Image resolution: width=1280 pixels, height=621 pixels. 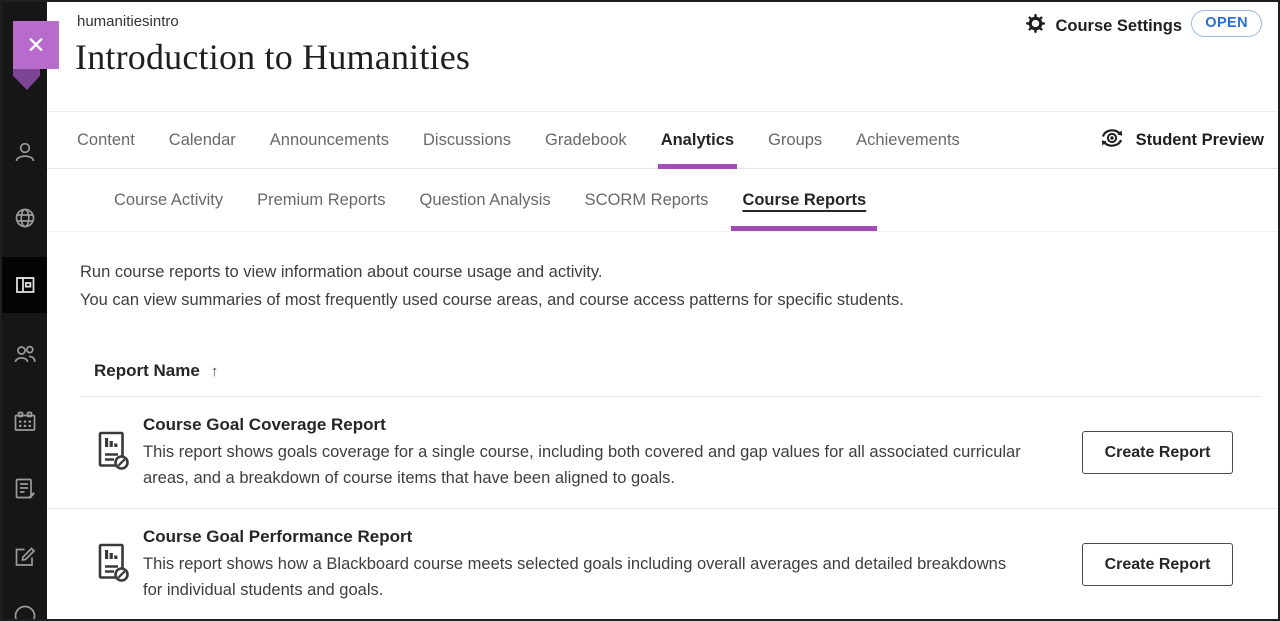 I want to click on global-sidebar, so click(x=24, y=310).